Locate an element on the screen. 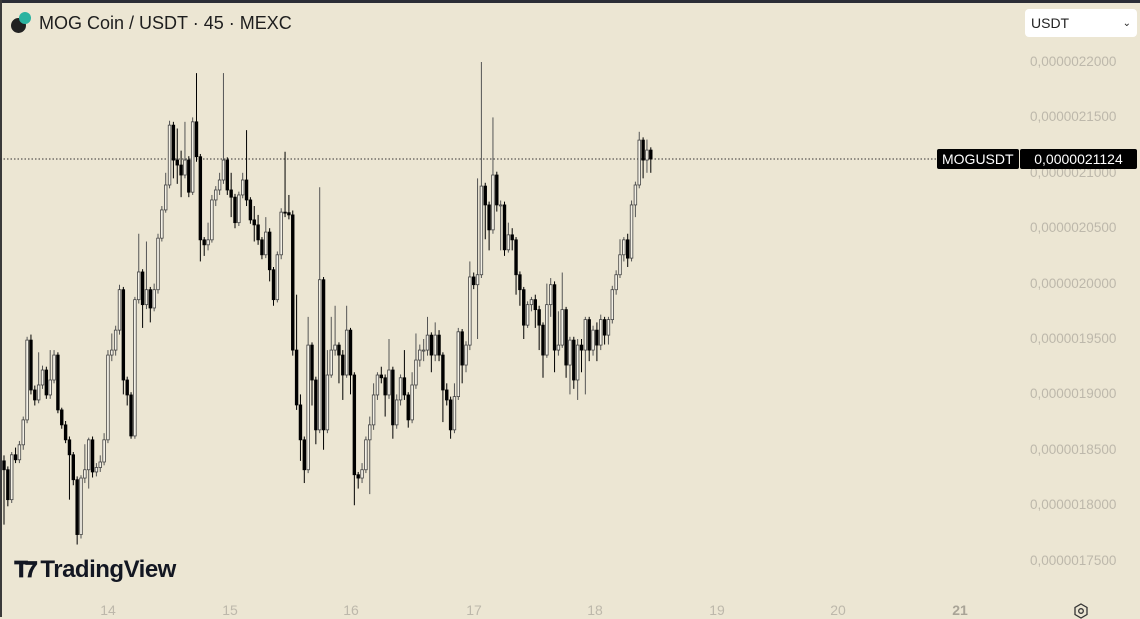 The width and height of the screenshot is (1140, 619). chart-title: MOG Coin / USDT · 45 · MEXC is located at coordinates (165, 22).